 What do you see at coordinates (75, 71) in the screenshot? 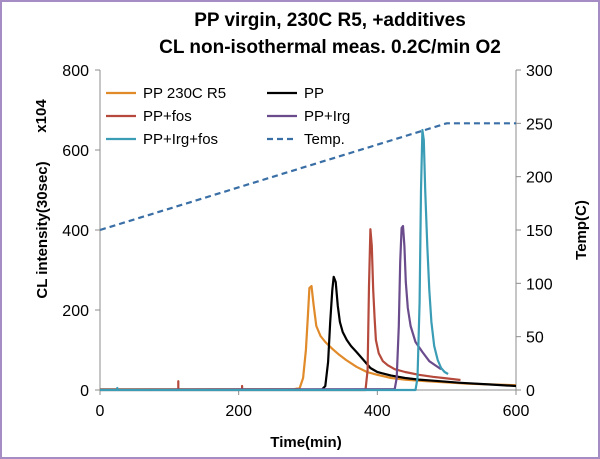
I see `y-tick-label: 800` at bounding box center [75, 71].